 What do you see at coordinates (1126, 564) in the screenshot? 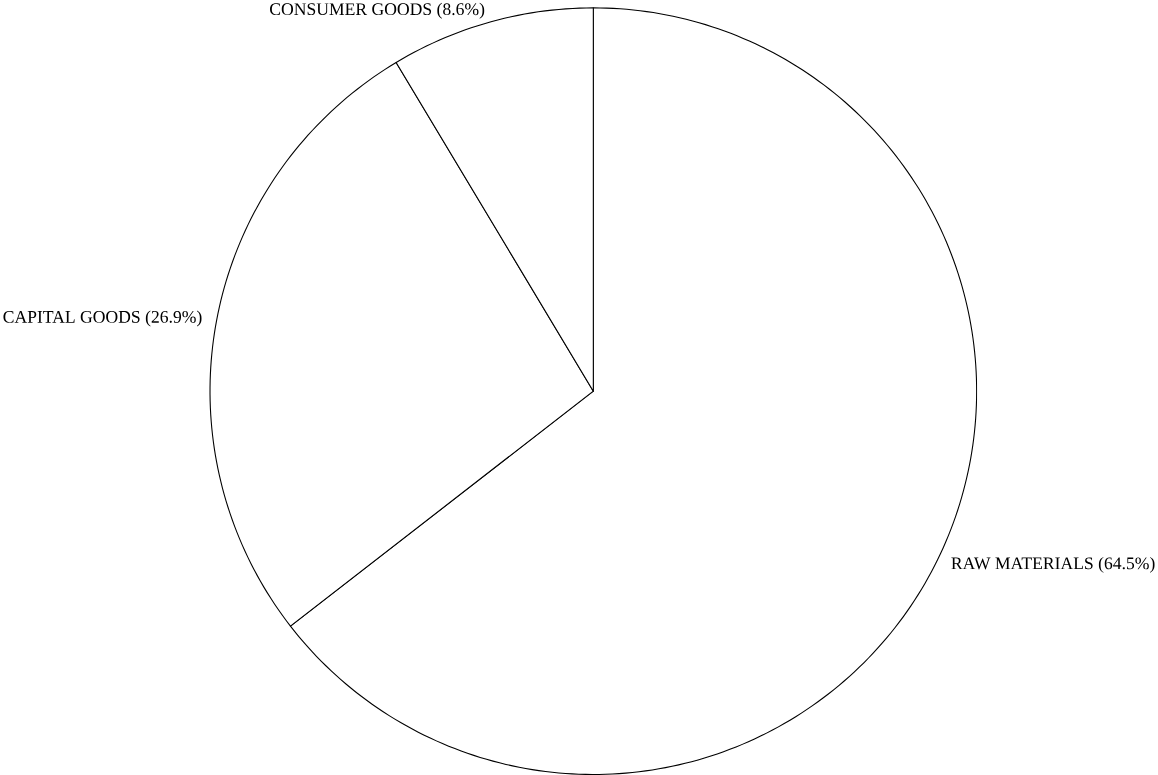
I see `data-label: (64.5%)` at bounding box center [1126, 564].